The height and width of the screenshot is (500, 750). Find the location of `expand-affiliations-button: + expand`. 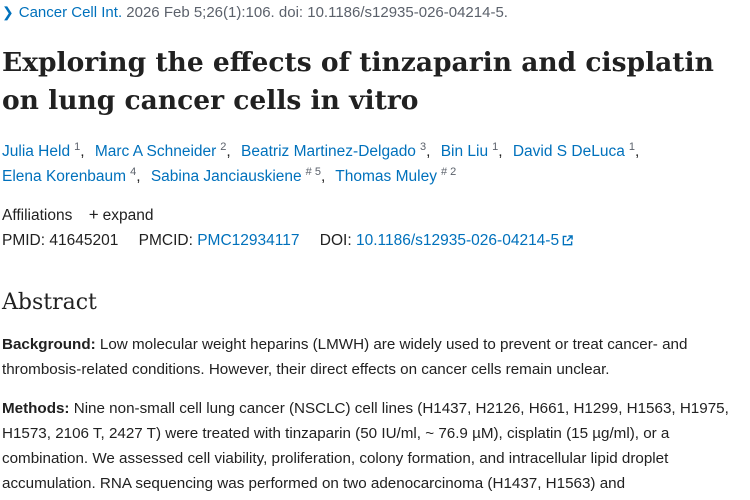

expand-affiliations-button: + expand is located at coordinates (121, 214).